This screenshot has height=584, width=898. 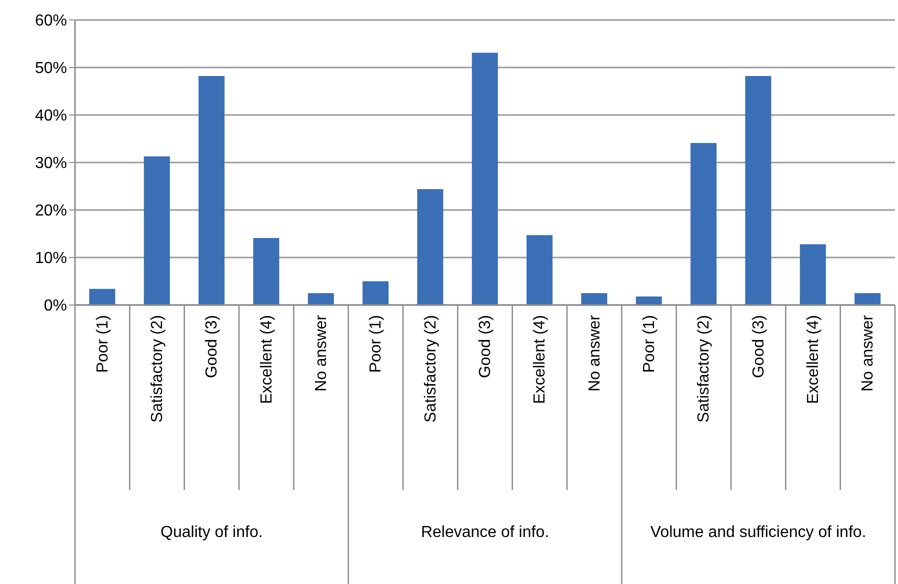 I want to click on y-tick-label: 10%, so click(x=50, y=259).